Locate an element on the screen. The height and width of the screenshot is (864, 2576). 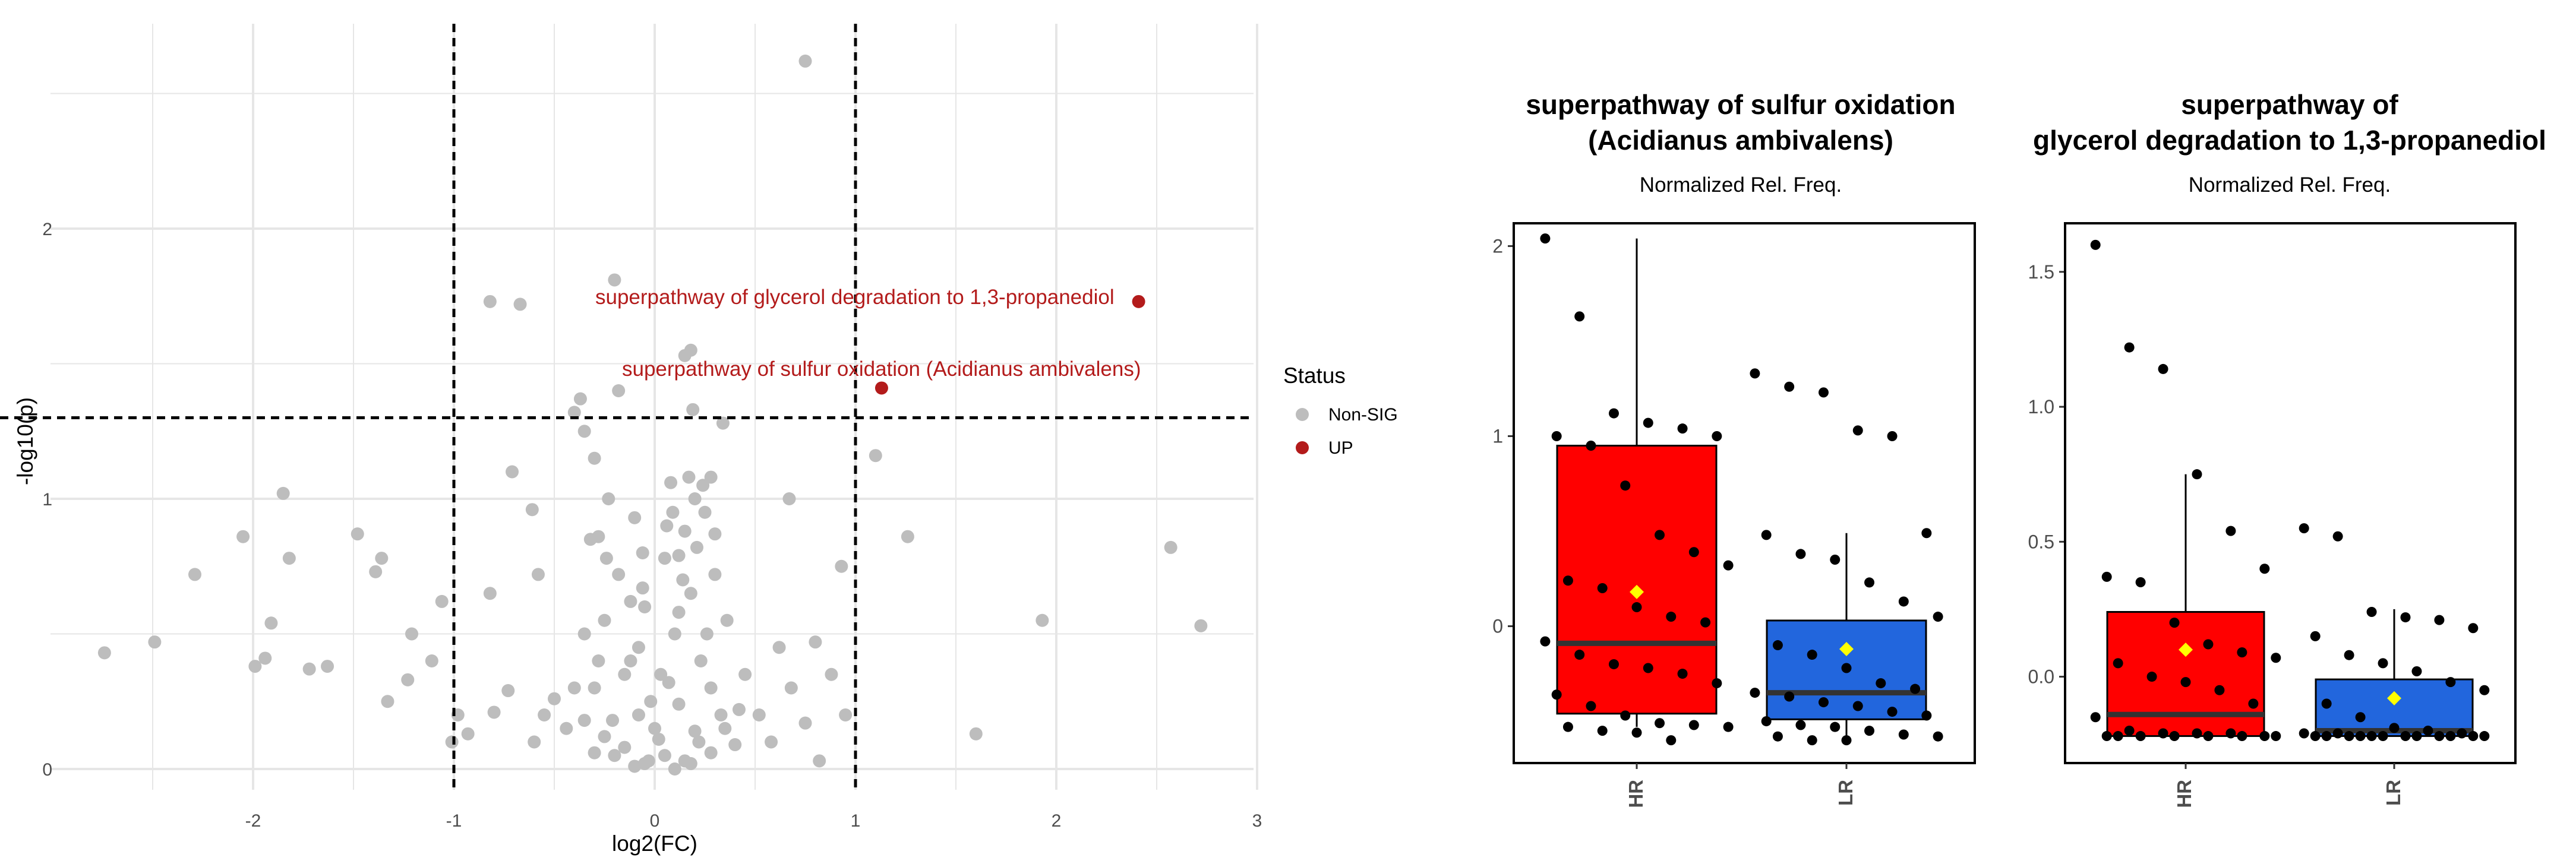
legend-key-nonsig is located at coordinates (1302, 414).